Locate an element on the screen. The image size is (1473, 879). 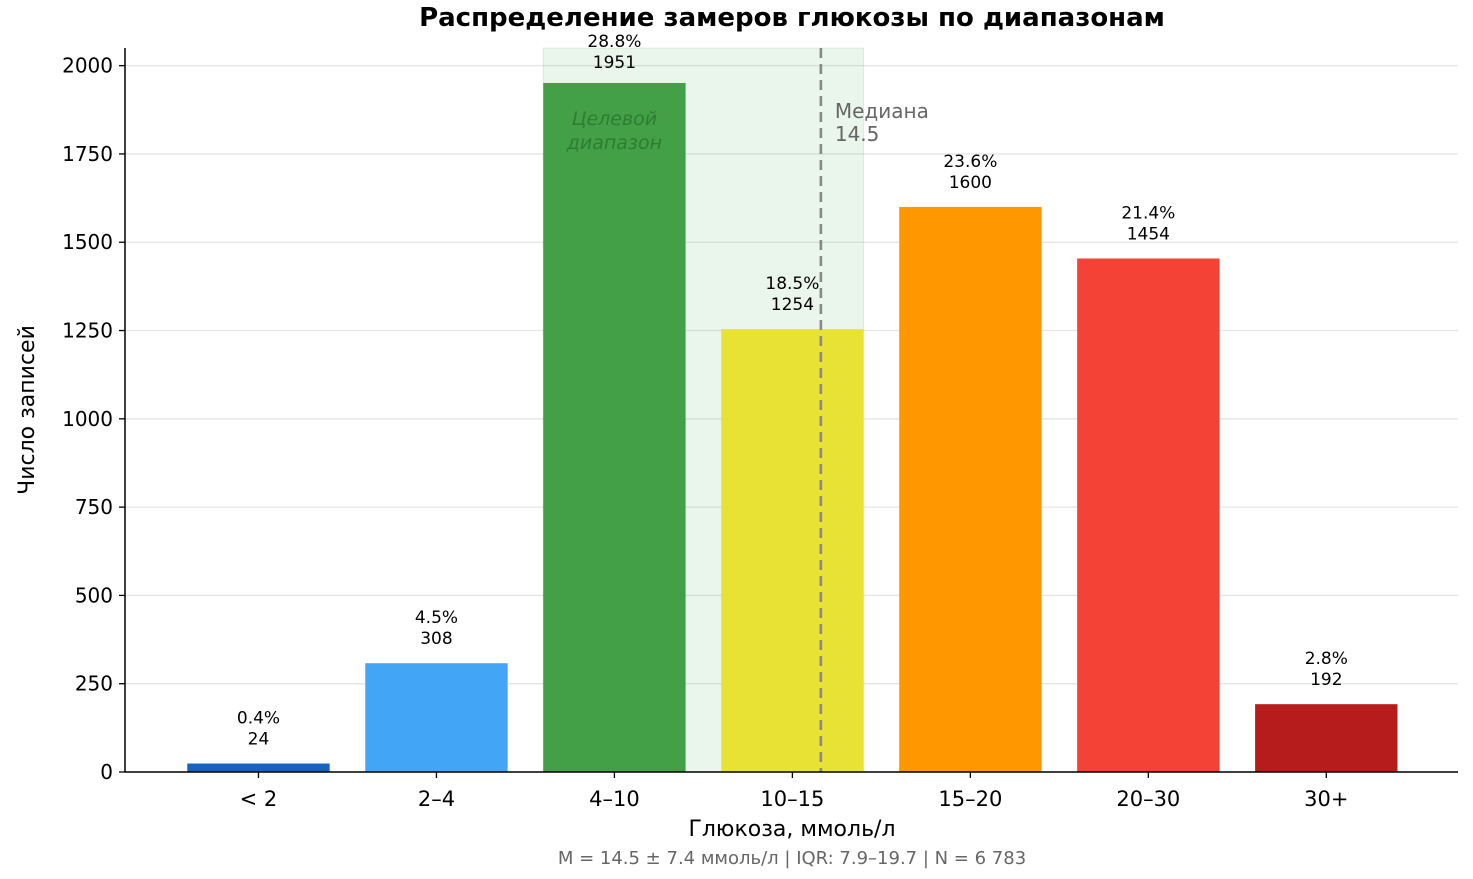
y-tick-label: 1000 is located at coordinates (87, 419).